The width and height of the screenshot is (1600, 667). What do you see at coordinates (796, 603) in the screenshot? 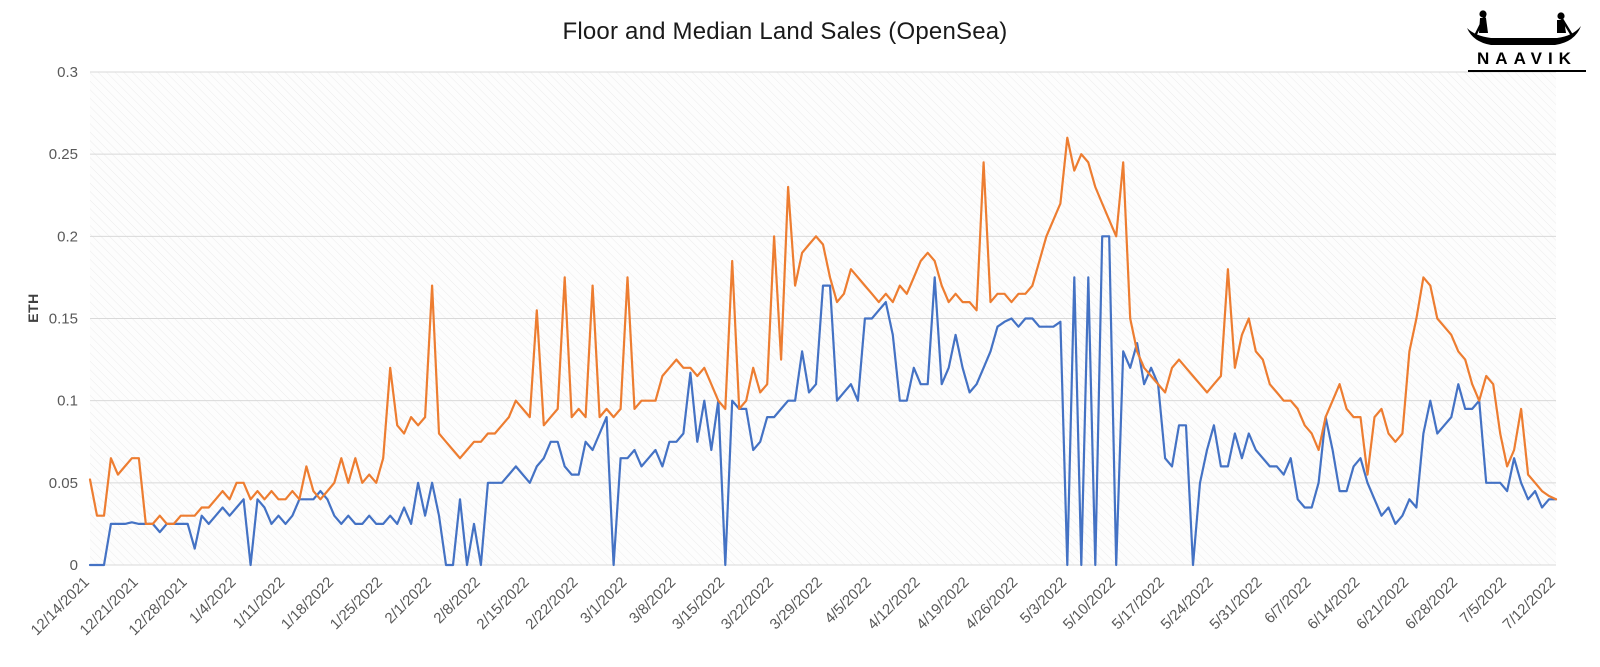
I see `x-tick-label: 3/29/2022` at bounding box center [796, 603].